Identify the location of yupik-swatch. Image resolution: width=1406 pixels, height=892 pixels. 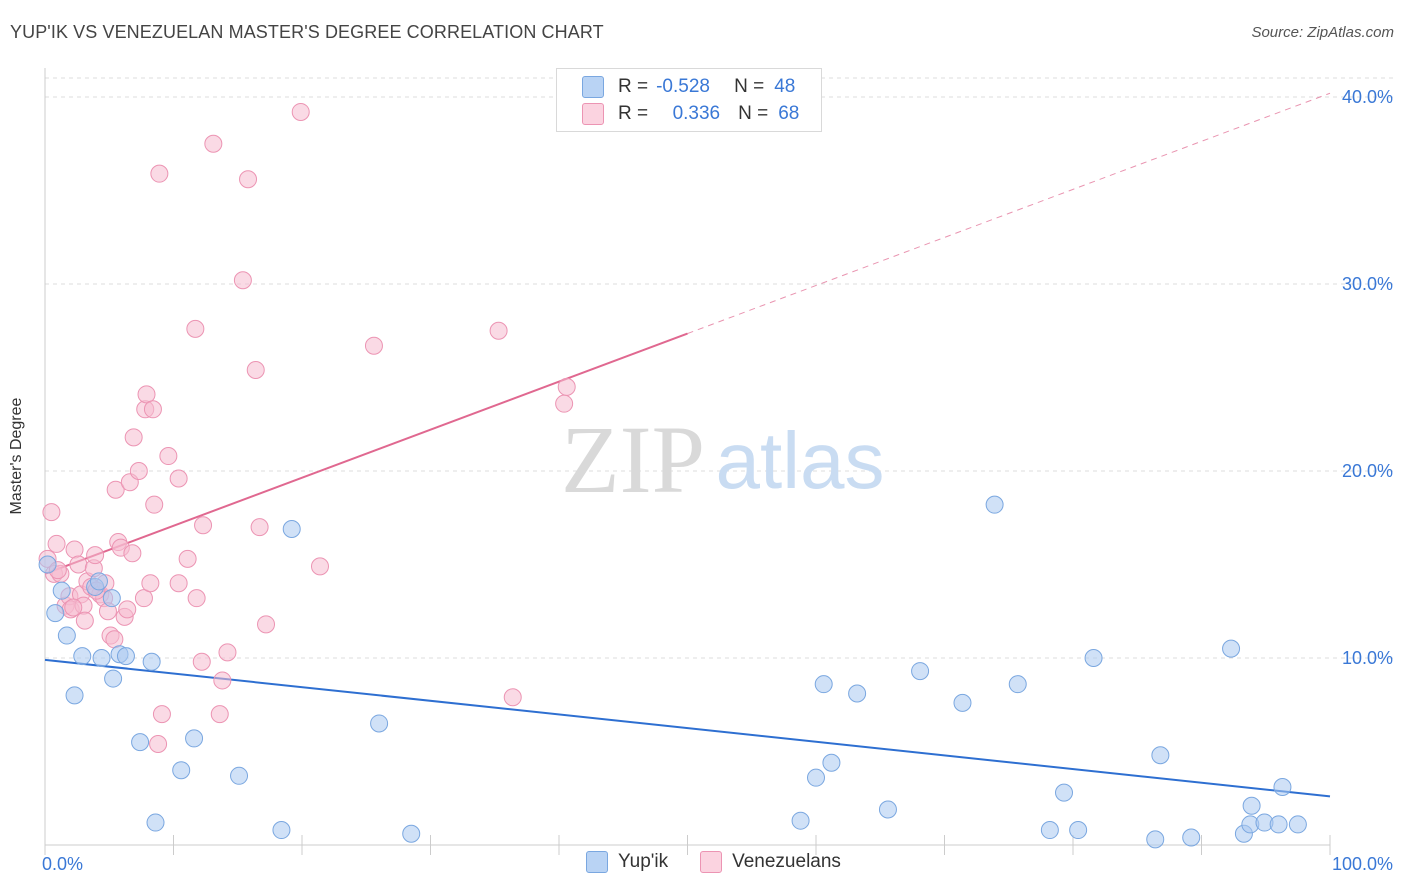
(593, 87).